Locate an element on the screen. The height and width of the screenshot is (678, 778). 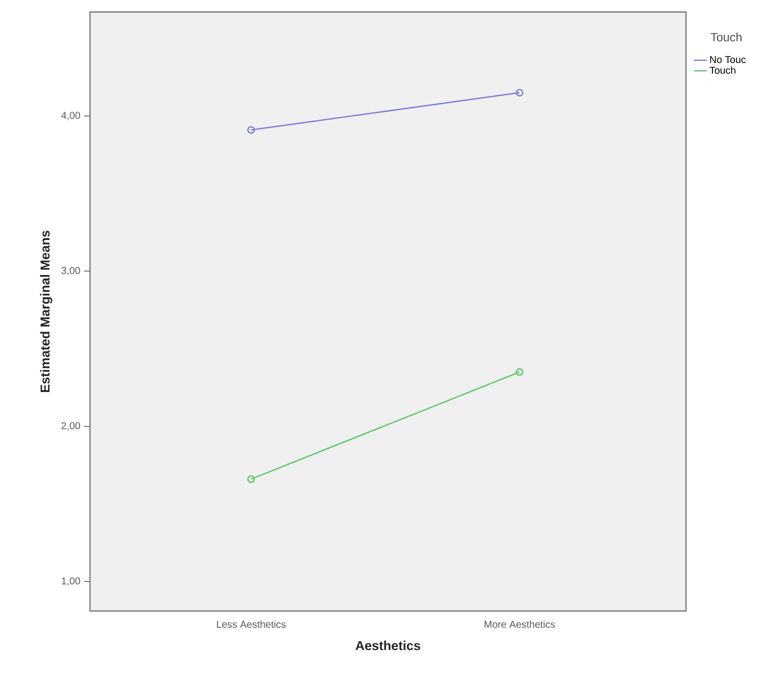
y-tick-label: 2,00 is located at coordinates (71, 426).